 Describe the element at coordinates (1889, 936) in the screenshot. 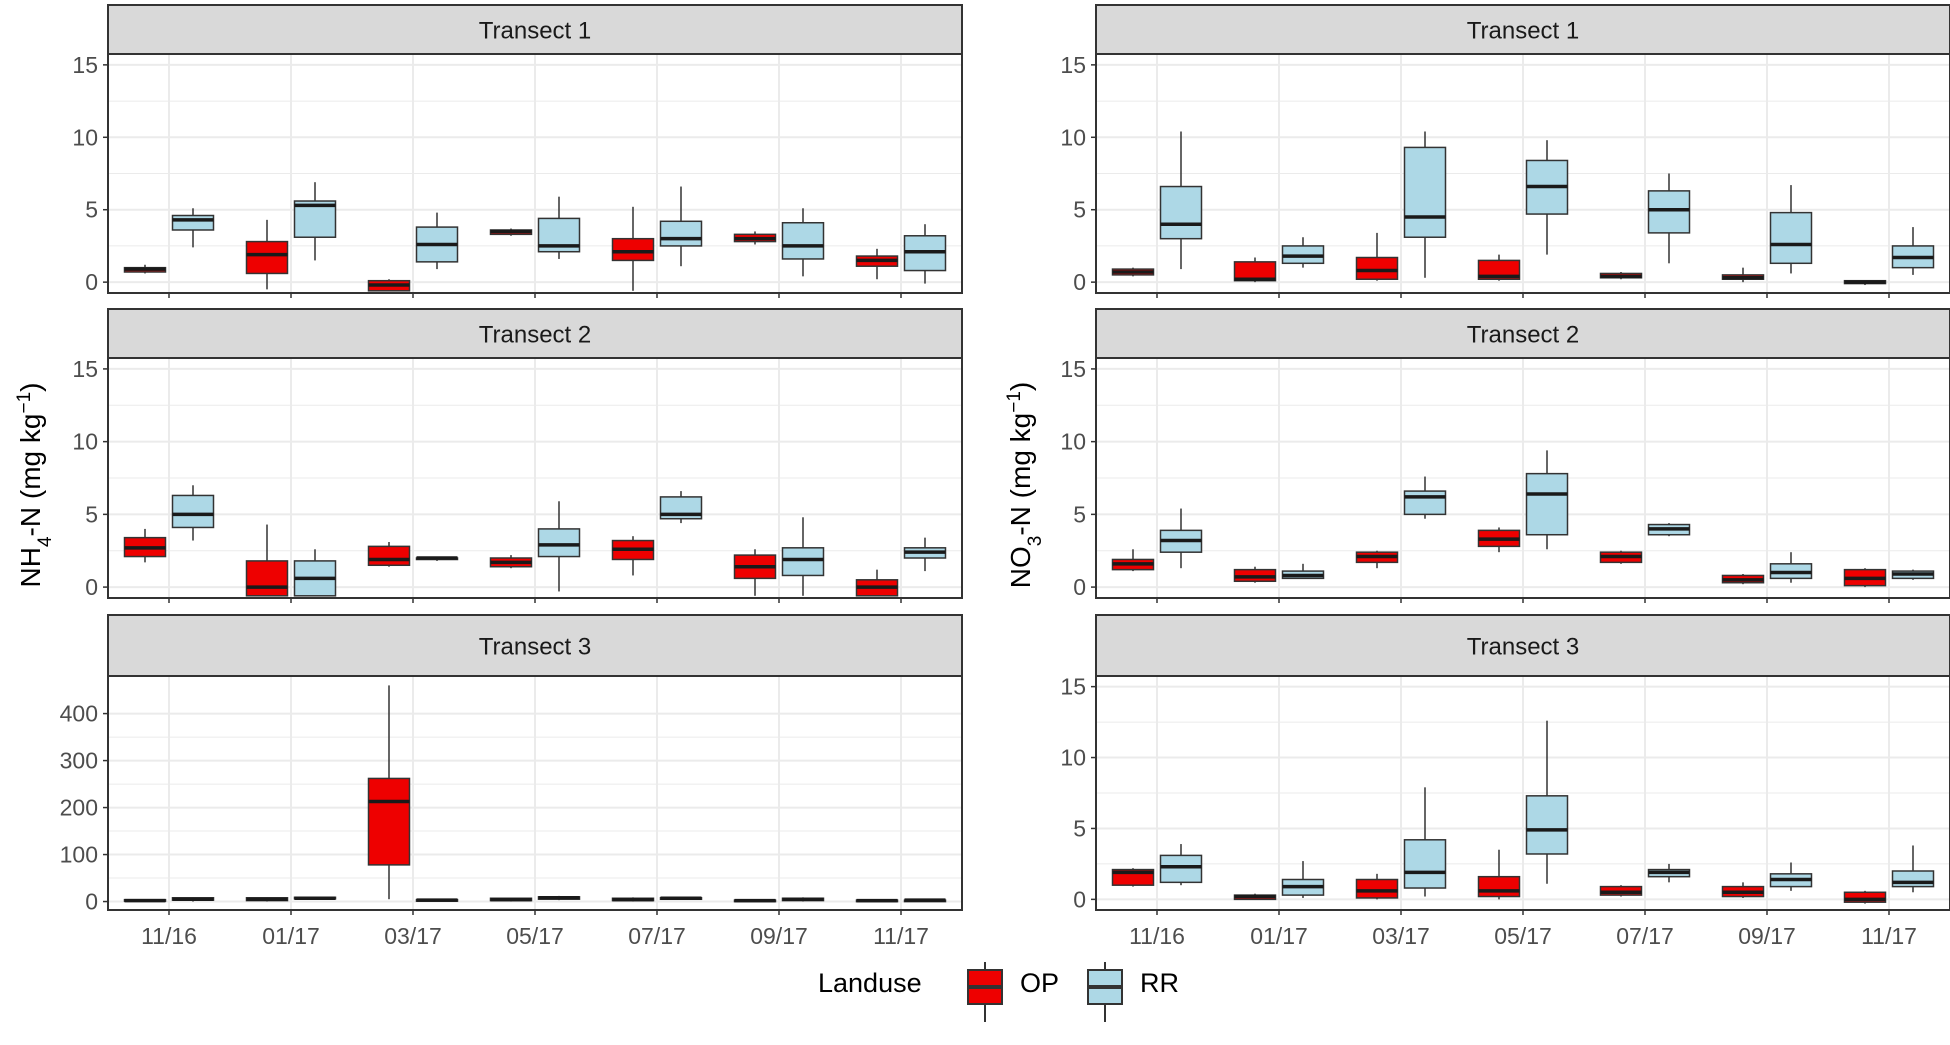

I see `x-tick-label-right: 11/17` at that location.